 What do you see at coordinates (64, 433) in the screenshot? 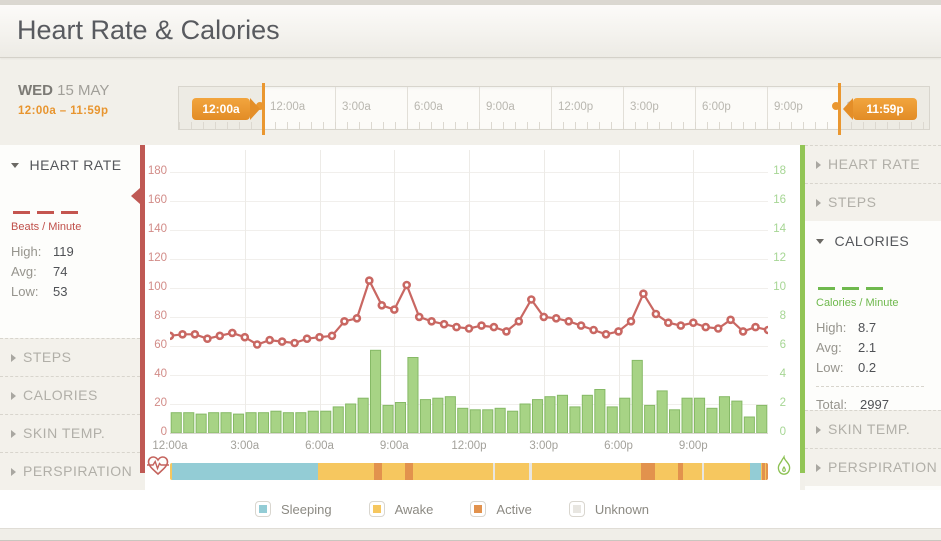
I see `panel-label: SKIN TEMP.` at bounding box center [64, 433].